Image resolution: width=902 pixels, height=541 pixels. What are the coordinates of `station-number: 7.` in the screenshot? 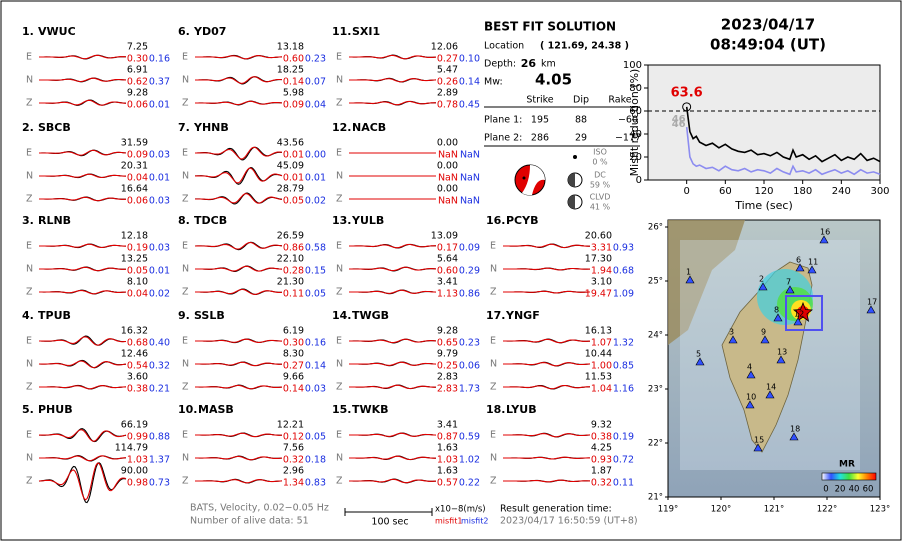 It's located at (184, 127).